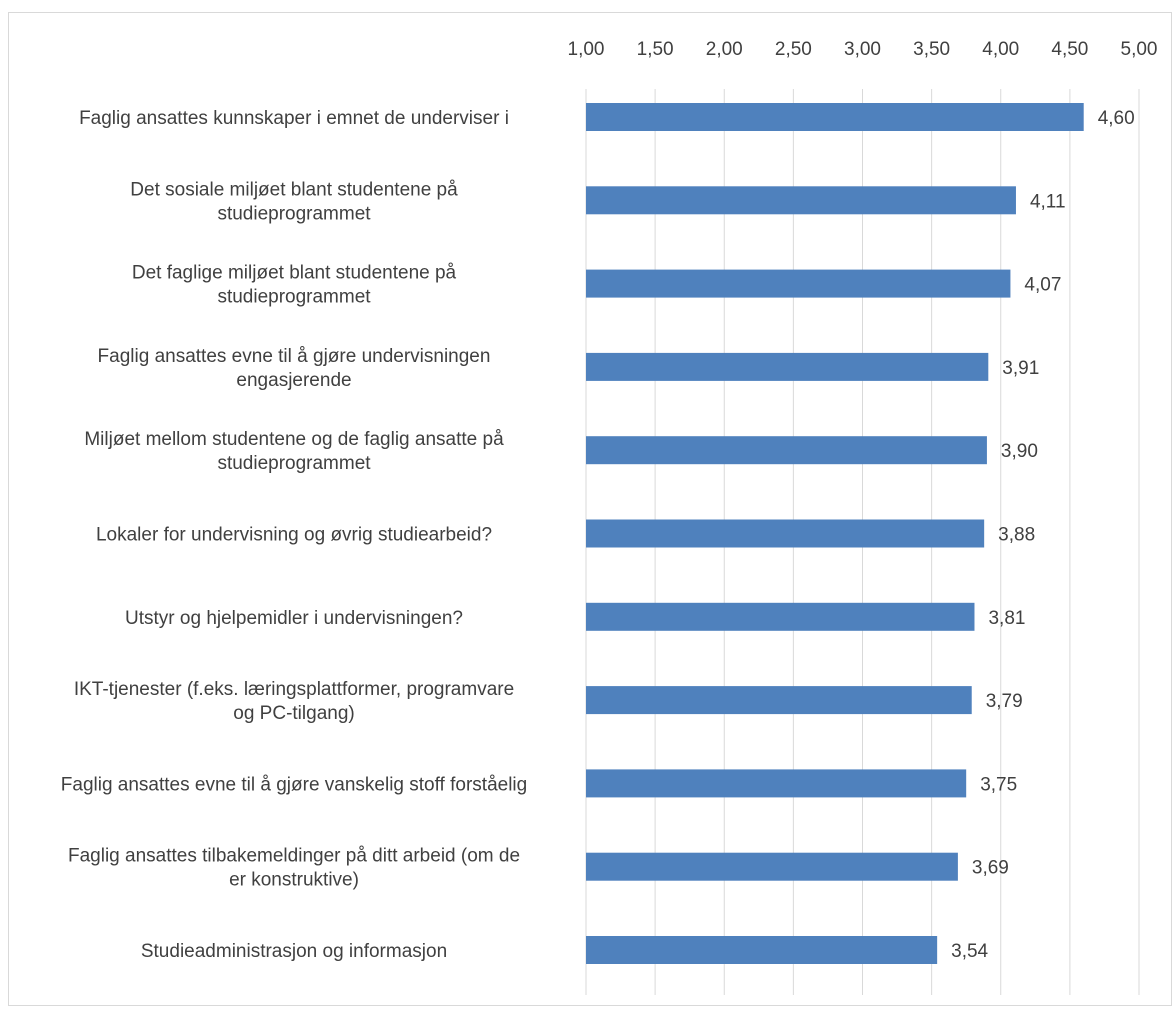 This screenshot has width=1174, height=1009. Describe the element at coordinates (293, 380) in the screenshot. I see `category-label-line: engasjerende` at that location.